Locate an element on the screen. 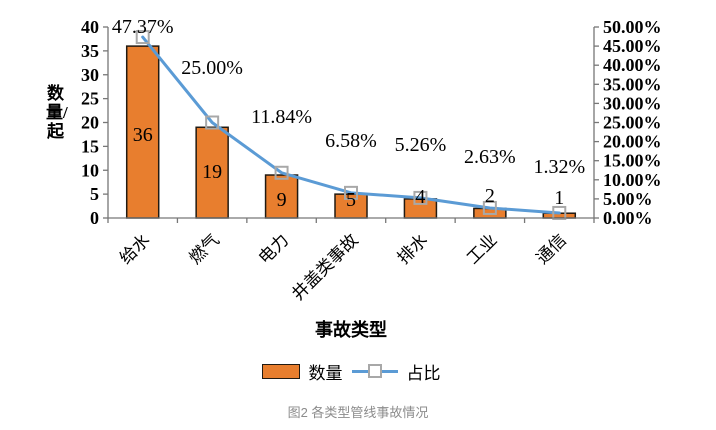 This screenshot has height=430, width=716. bar-value-label: 4 is located at coordinates (420, 197).